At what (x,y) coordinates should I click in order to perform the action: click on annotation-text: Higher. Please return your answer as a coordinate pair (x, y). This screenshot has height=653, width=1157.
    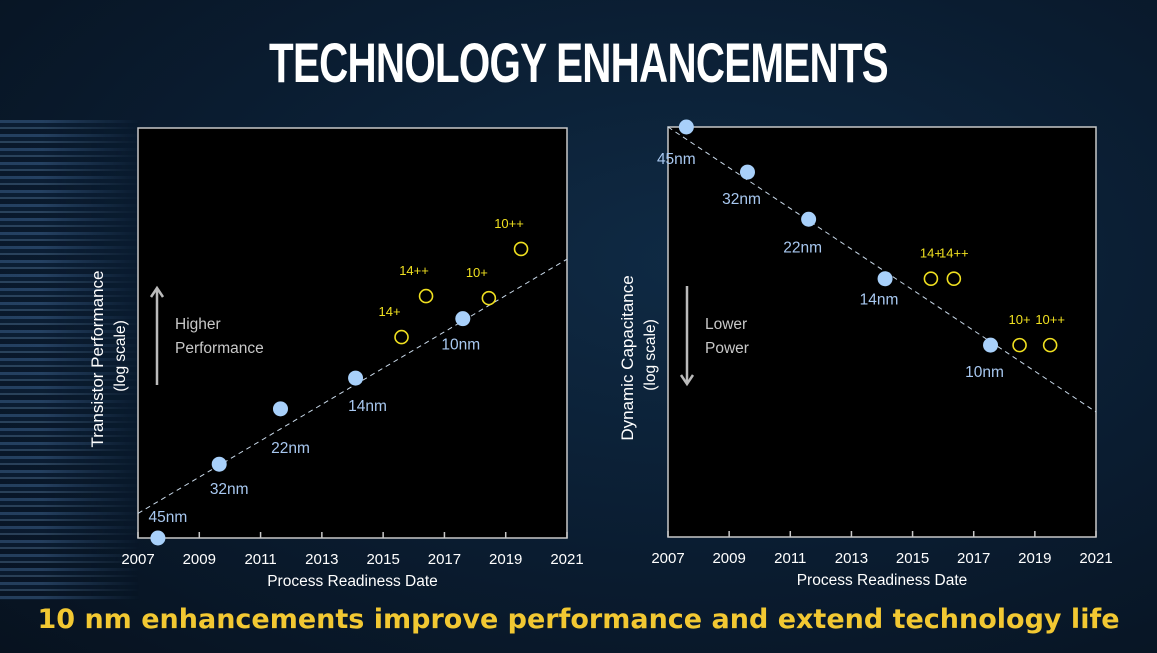
    Looking at the image, I should click on (198, 324).